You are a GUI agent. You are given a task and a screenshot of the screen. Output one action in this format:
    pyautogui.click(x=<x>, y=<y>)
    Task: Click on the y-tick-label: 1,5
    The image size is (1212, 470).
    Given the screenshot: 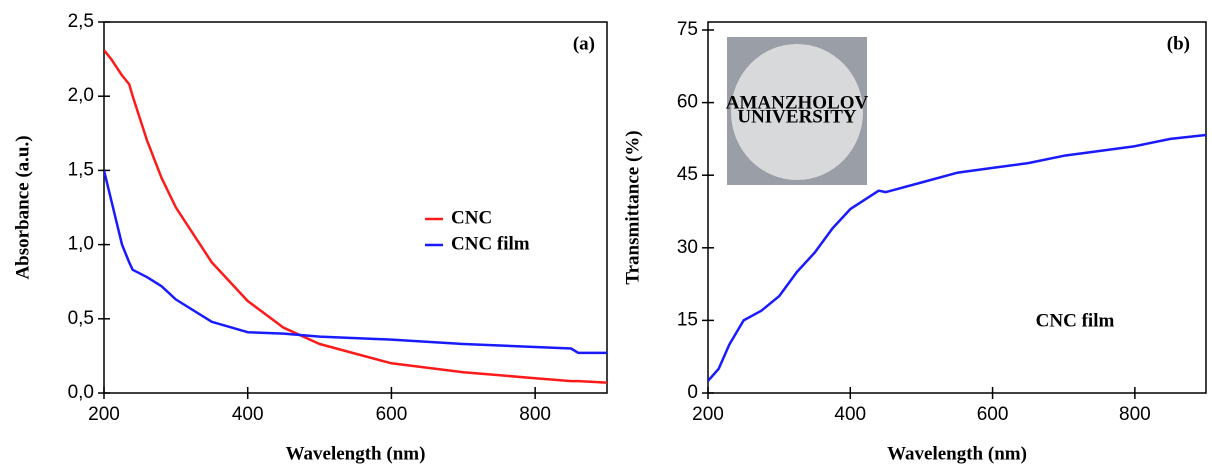 What is the action you would take?
    pyautogui.click(x=81, y=169)
    